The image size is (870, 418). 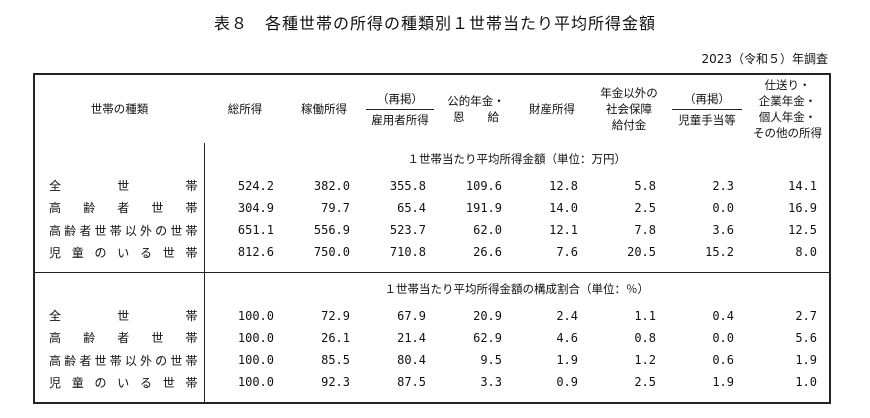 What do you see at coordinates (400, 100) in the screenshot?
I see `header-employee-income-prefix: （再掲）` at bounding box center [400, 100].